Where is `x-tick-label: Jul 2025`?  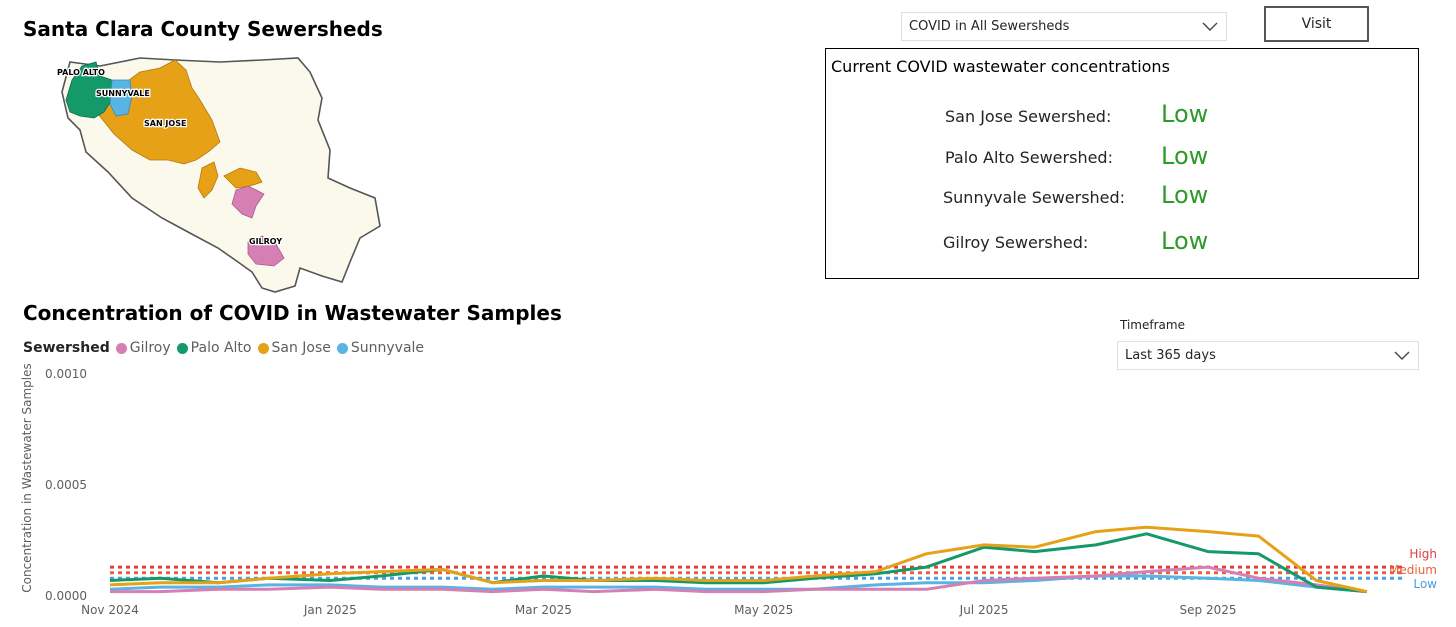
x-tick-label: Jul 2025 is located at coordinates (984, 610).